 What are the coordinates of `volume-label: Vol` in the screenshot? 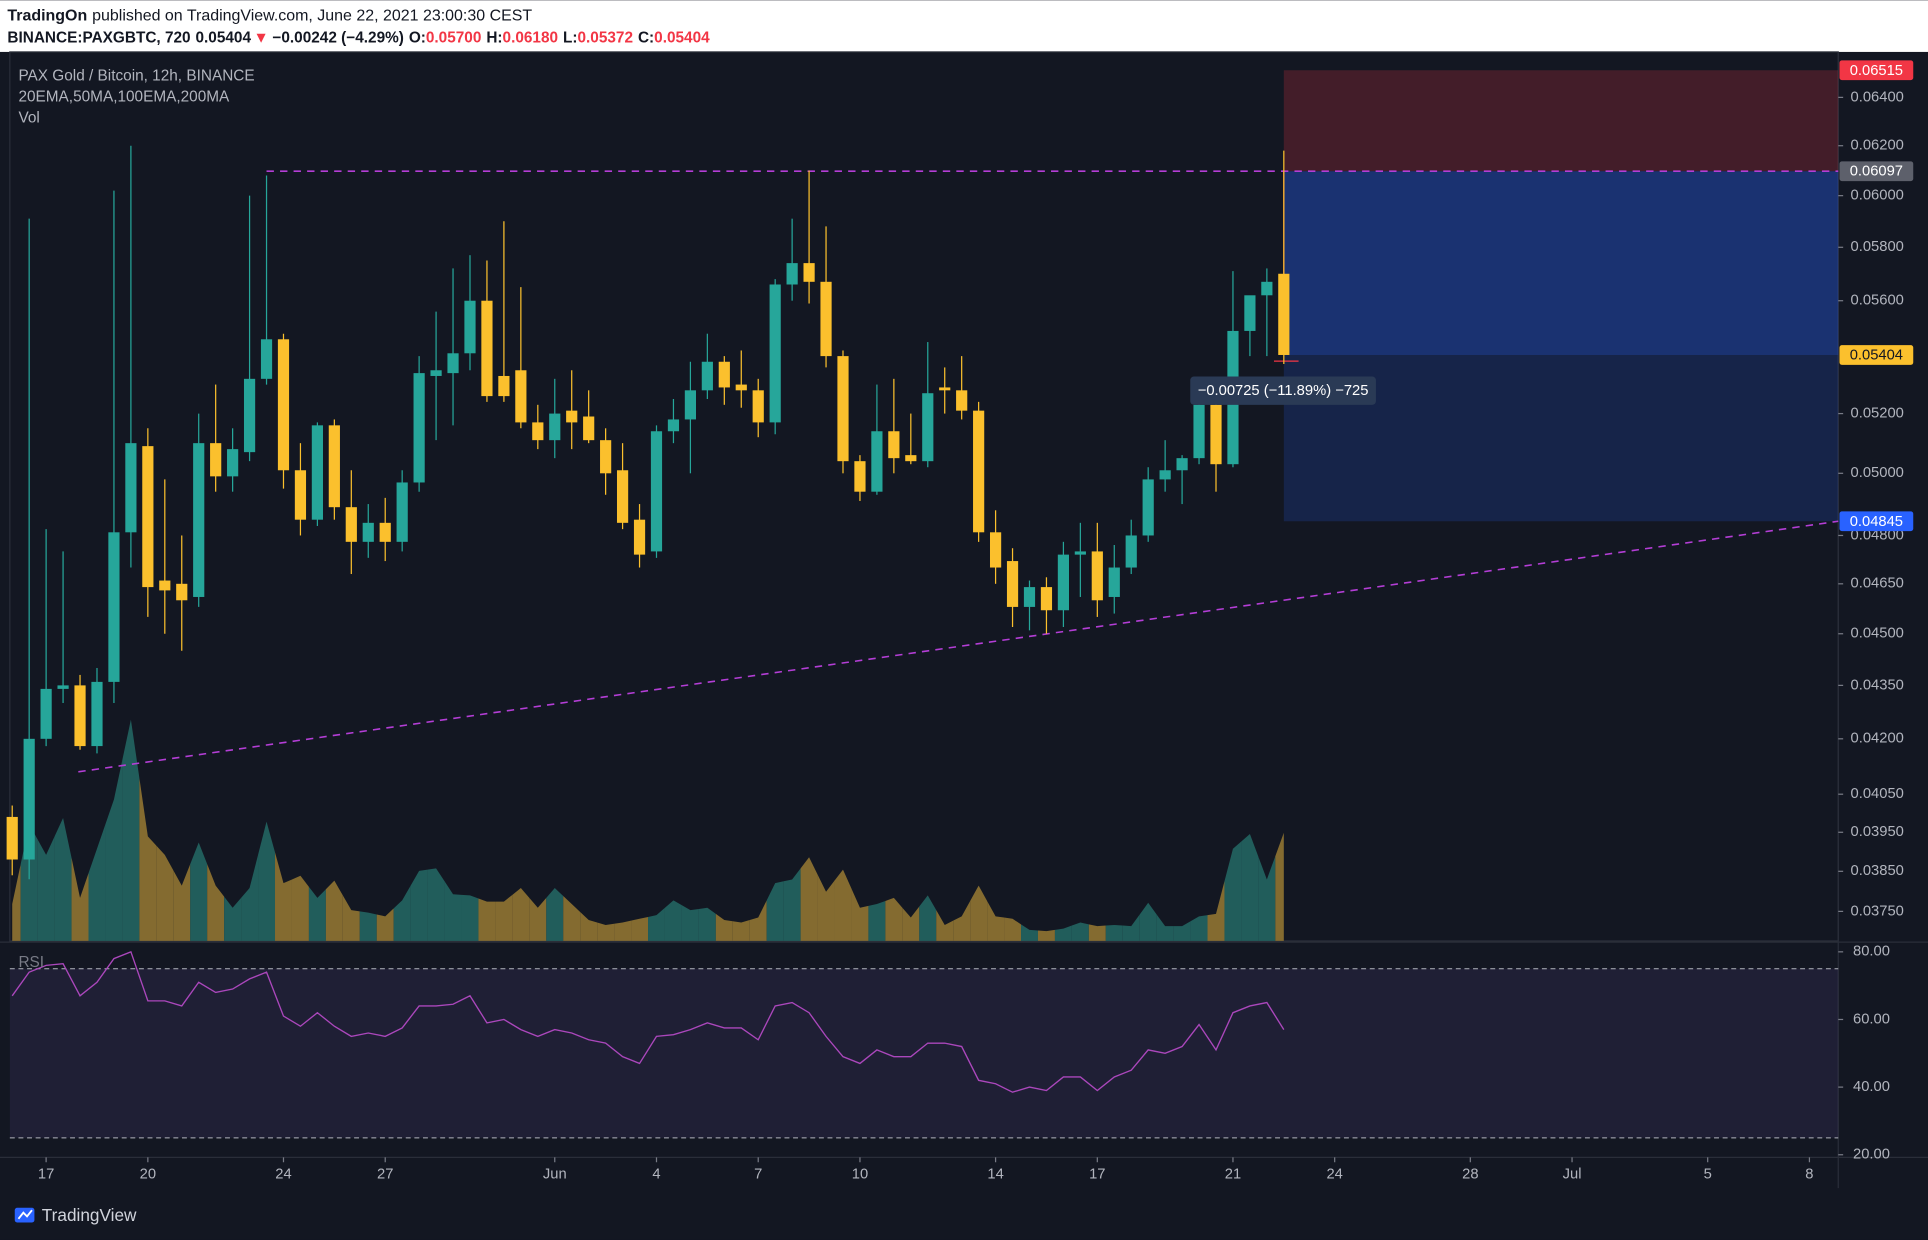 It's located at (28, 117).